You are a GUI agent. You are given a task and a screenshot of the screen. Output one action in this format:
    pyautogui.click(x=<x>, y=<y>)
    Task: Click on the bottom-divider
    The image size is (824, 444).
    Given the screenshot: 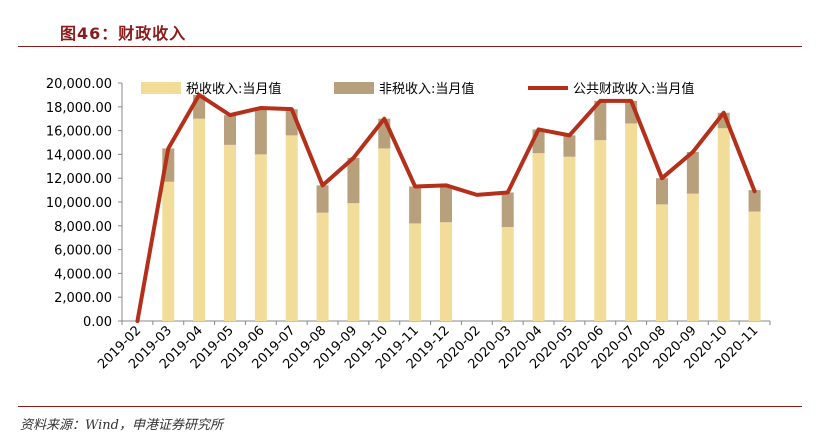 What is the action you would take?
    pyautogui.click(x=410, y=406)
    